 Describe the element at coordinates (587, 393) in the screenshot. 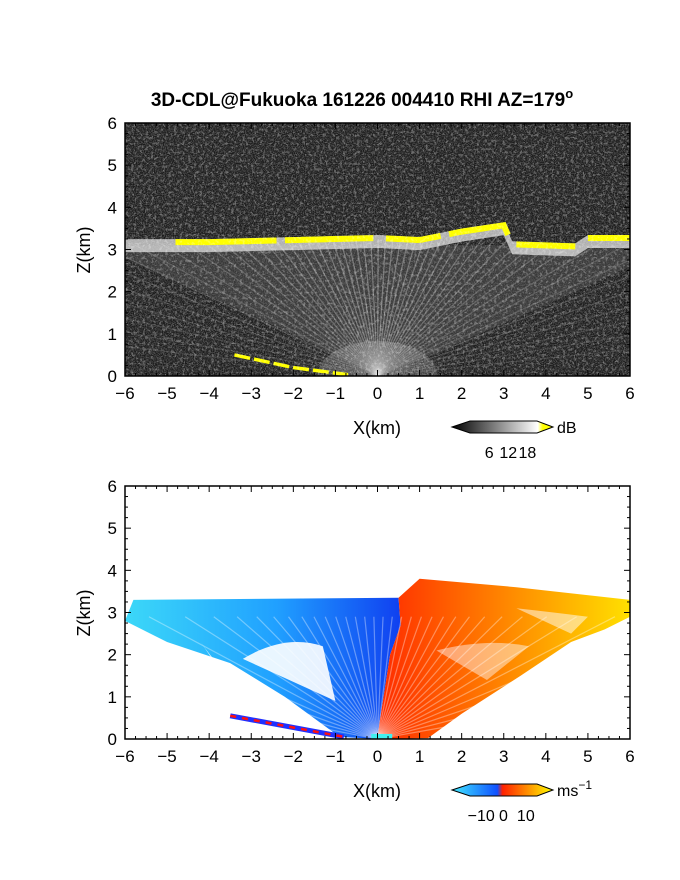

I see `backscatter-x-tick-label: 5` at that location.